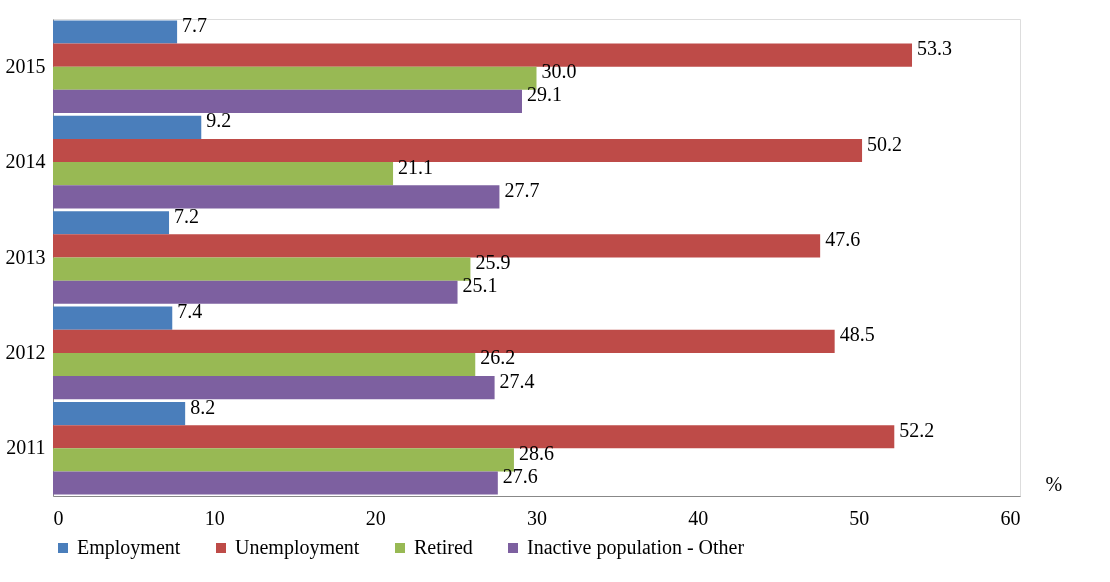  Describe the element at coordinates (917, 429) in the screenshot. I see `data-label: 52.2` at that location.